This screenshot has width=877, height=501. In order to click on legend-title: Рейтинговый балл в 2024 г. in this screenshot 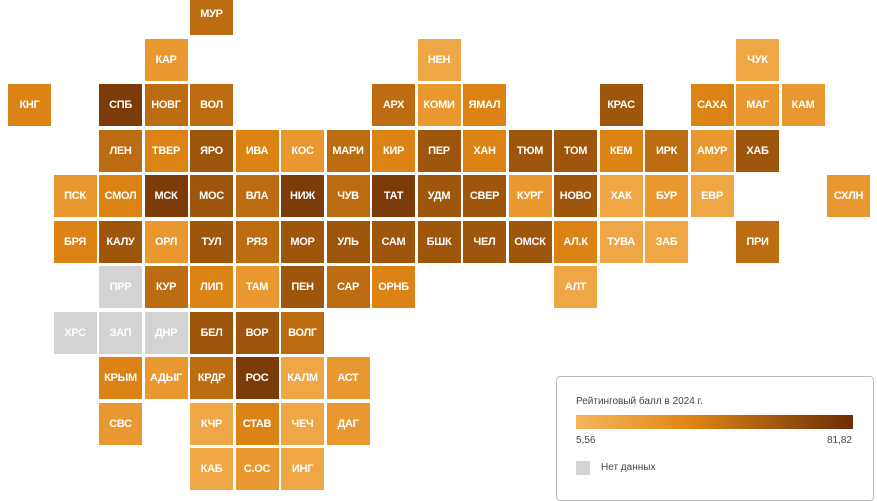, I will do `click(639, 401)`.